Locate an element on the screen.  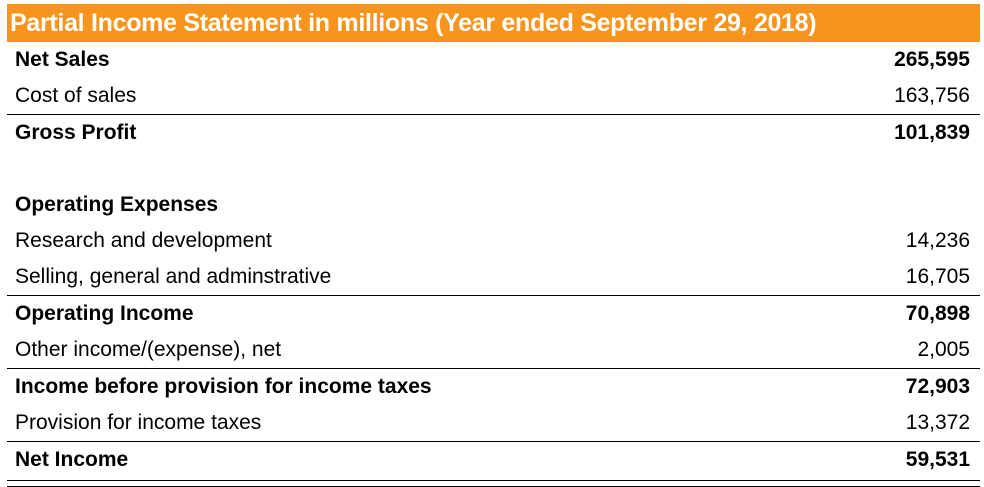
row-label: Income before provision for income taxes is located at coordinates (223, 386).